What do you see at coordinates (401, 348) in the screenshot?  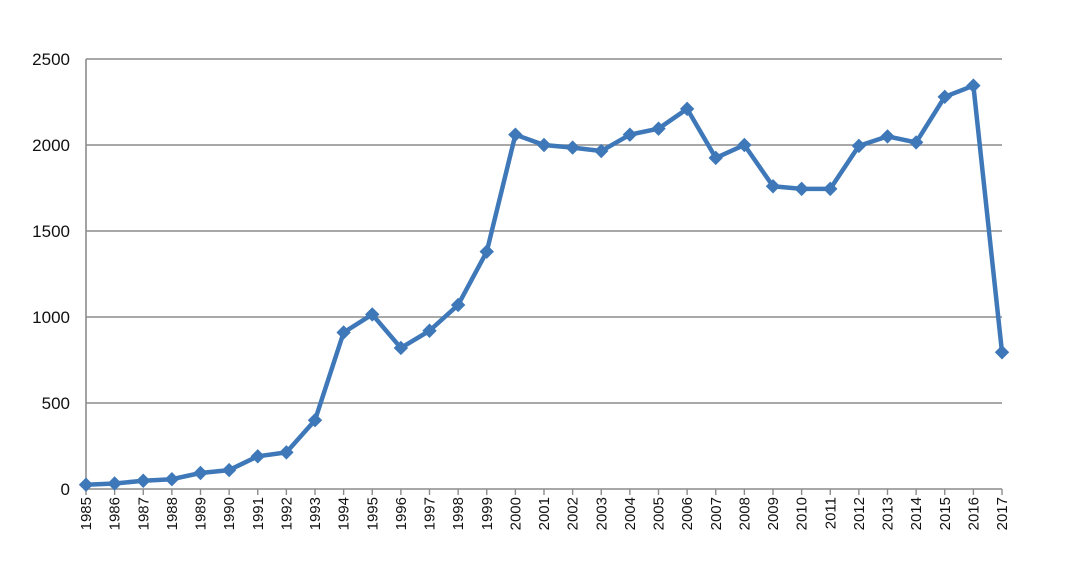 I see `data-point-1996` at bounding box center [401, 348].